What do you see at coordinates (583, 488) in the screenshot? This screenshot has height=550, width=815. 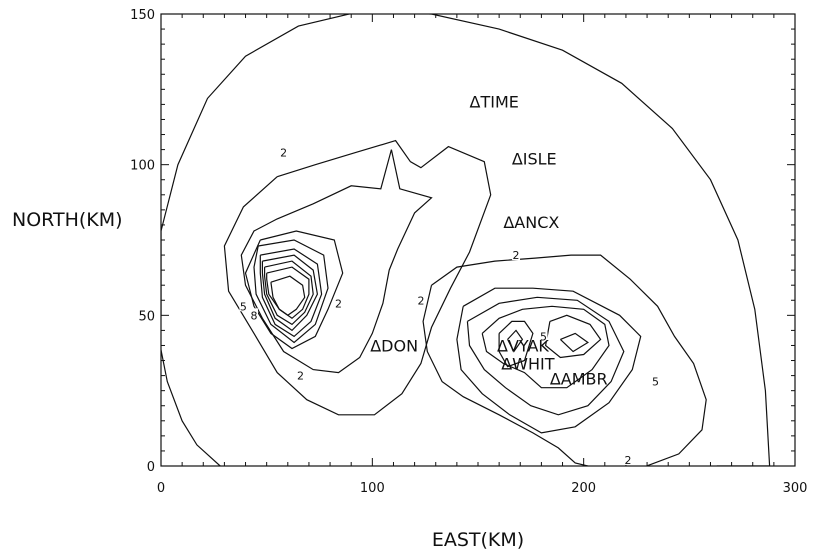 I see `x-tick-label: 200` at bounding box center [583, 488].